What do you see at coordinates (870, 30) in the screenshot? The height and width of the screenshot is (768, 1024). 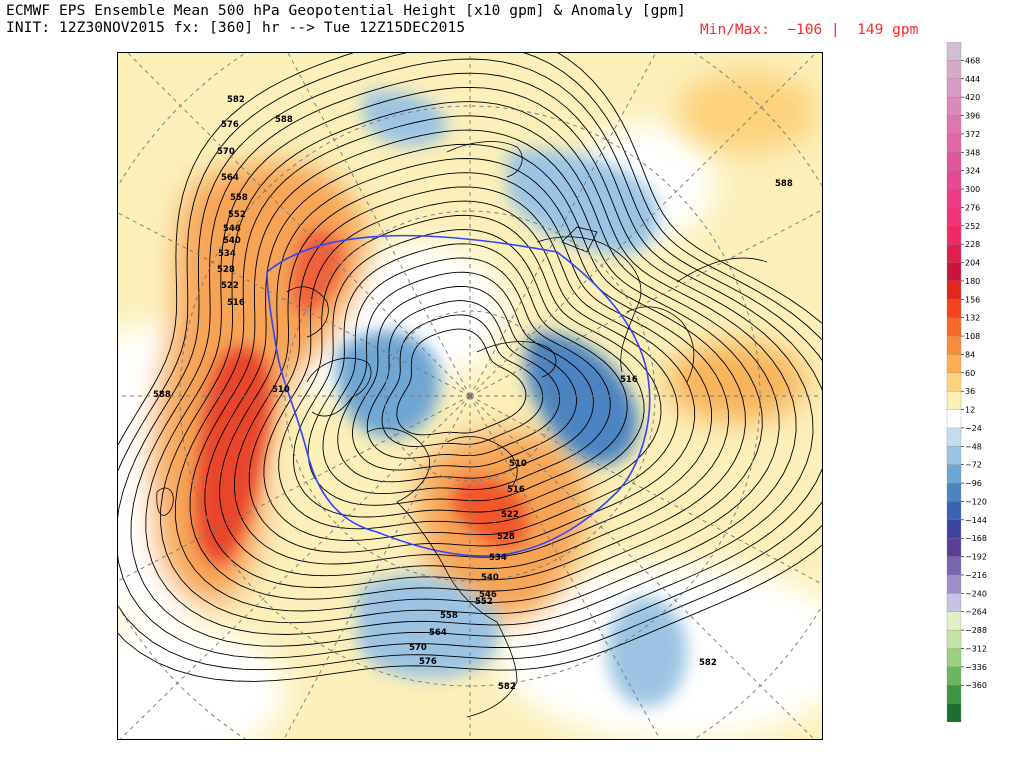 I see `max-value: 149` at bounding box center [870, 30].